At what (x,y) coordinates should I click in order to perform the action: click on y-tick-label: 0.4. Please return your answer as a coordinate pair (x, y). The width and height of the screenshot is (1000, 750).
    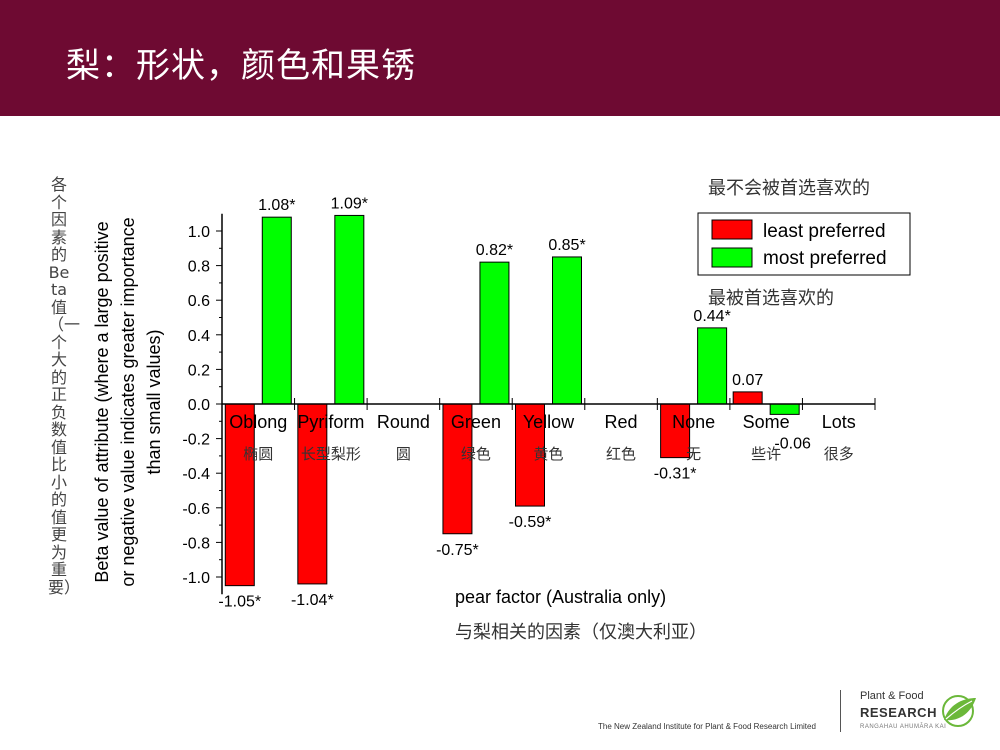
    Looking at the image, I should click on (199, 336).